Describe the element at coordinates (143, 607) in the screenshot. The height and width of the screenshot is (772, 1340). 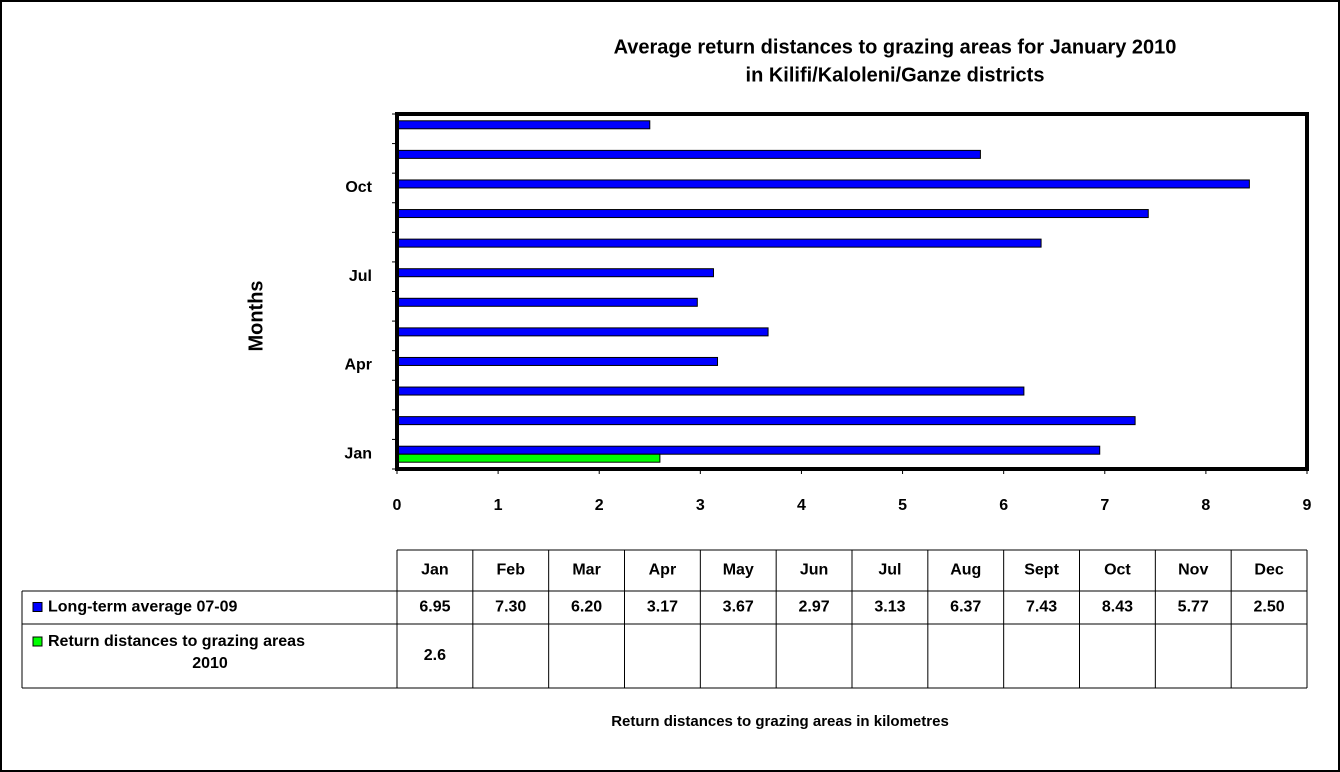
I see `legend-label: Long-term average 07-09` at that location.